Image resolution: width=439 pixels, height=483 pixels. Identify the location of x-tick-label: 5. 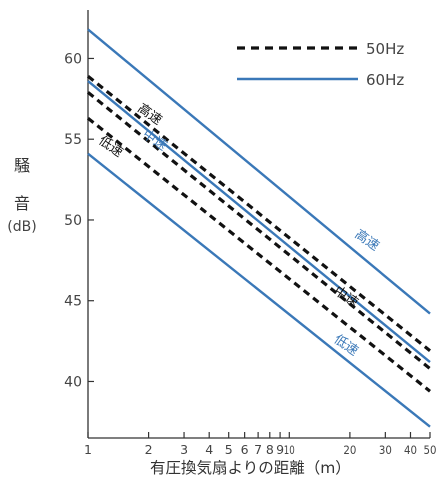
(229, 449).